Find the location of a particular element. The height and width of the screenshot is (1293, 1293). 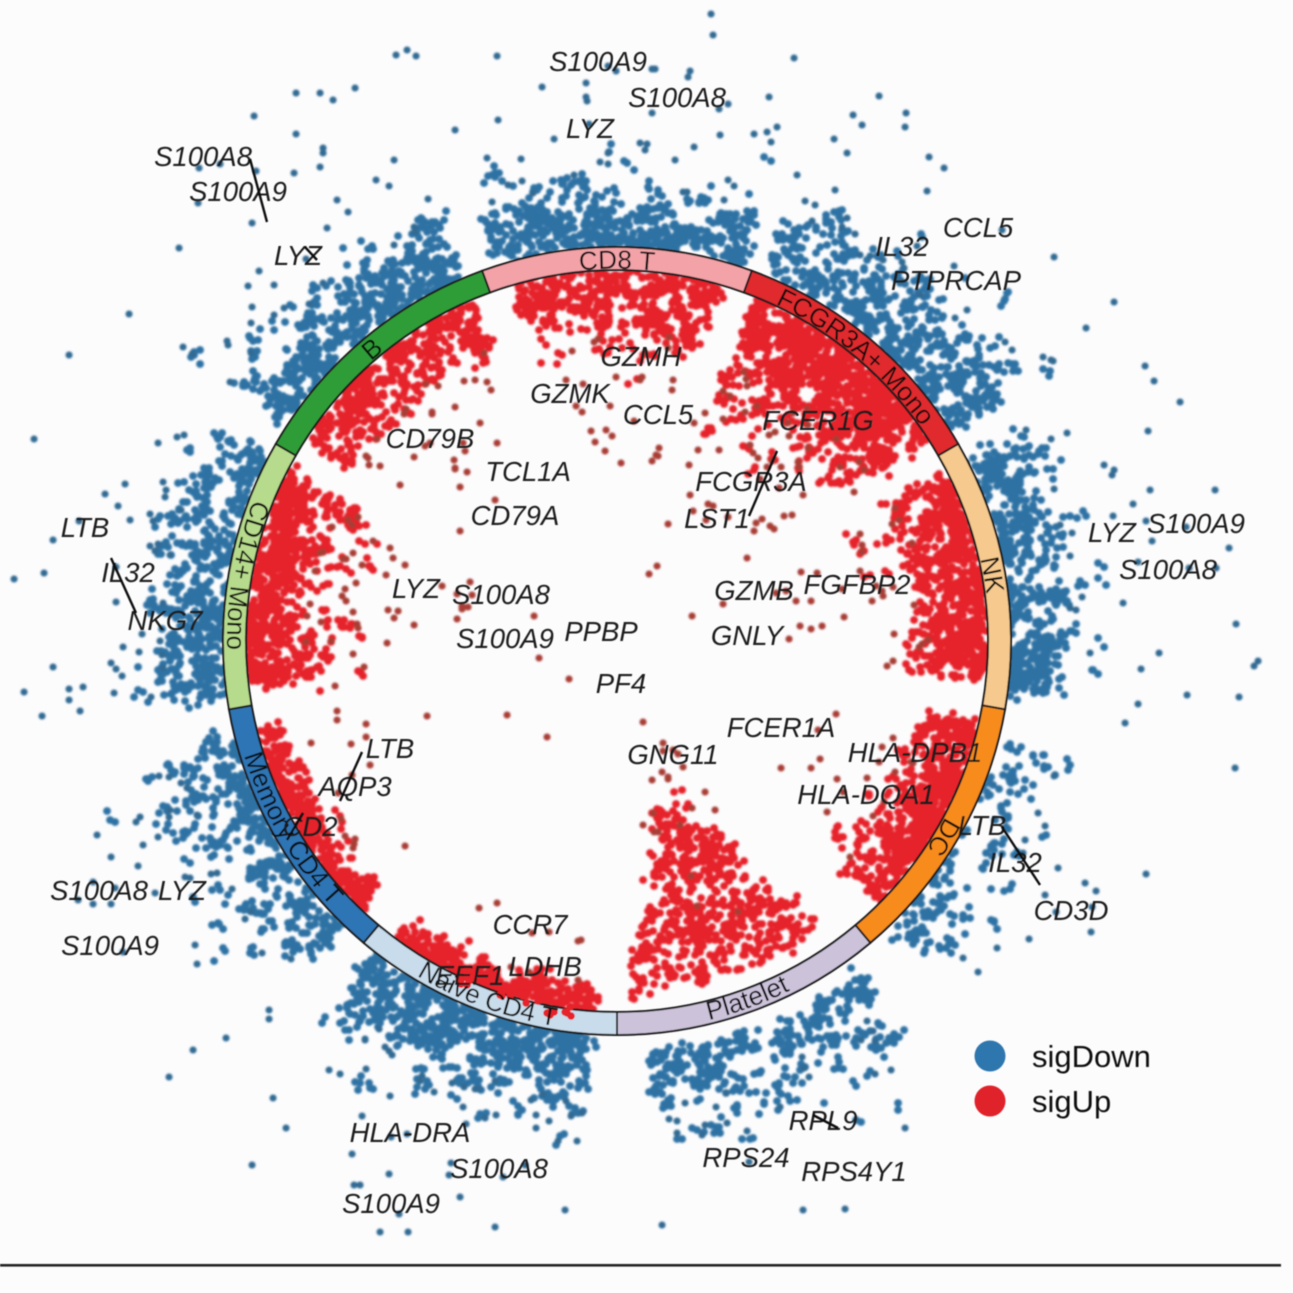

svg-text: CD3D is located at coordinates (1071, 910).